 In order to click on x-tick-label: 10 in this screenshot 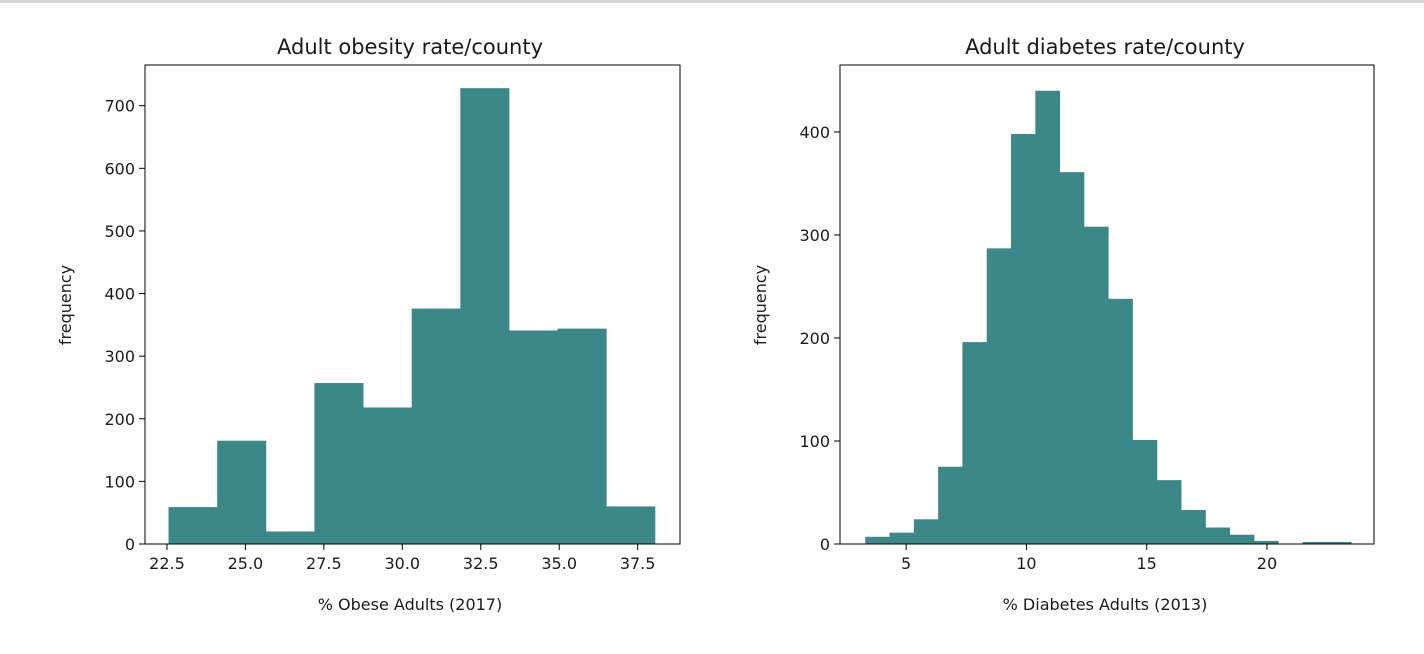, I will do `click(1026, 563)`.